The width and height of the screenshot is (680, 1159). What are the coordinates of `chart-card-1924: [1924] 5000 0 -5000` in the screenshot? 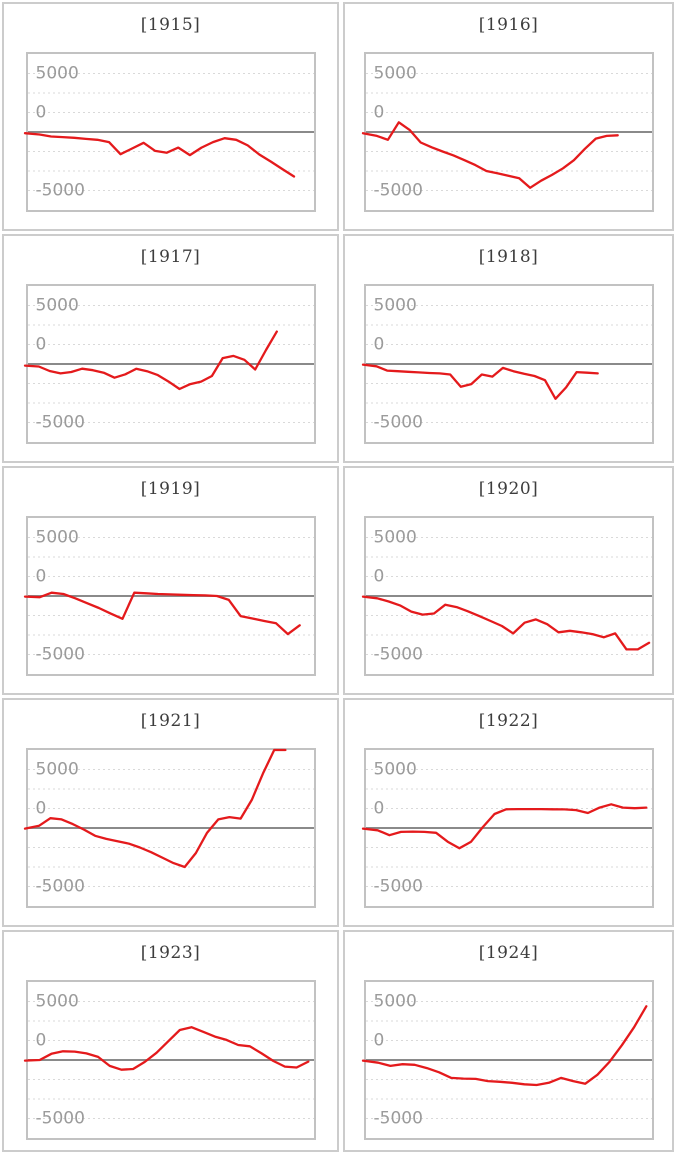 It's located at (508, 1041).